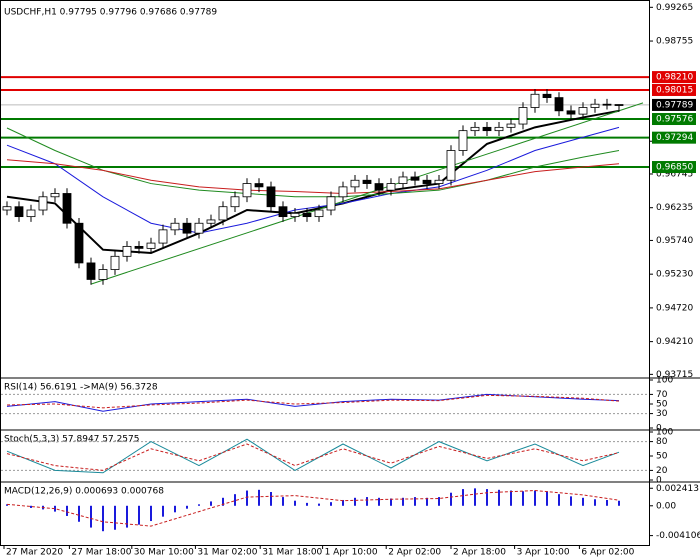 The height and width of the screenshot is (560, 700). What do you see at coordinates (674, 275) in the screenshot?
I see `y-tick-label: 0.95230` at bounding box center [674, 275].